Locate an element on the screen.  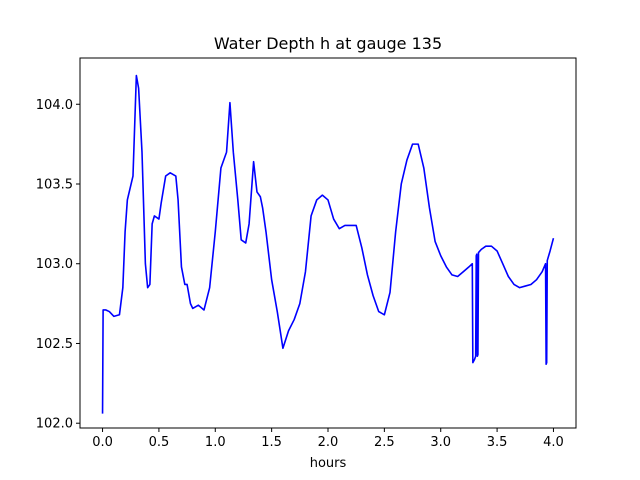
x-tick-label: 0.0 is located at coordinates (102, 442).